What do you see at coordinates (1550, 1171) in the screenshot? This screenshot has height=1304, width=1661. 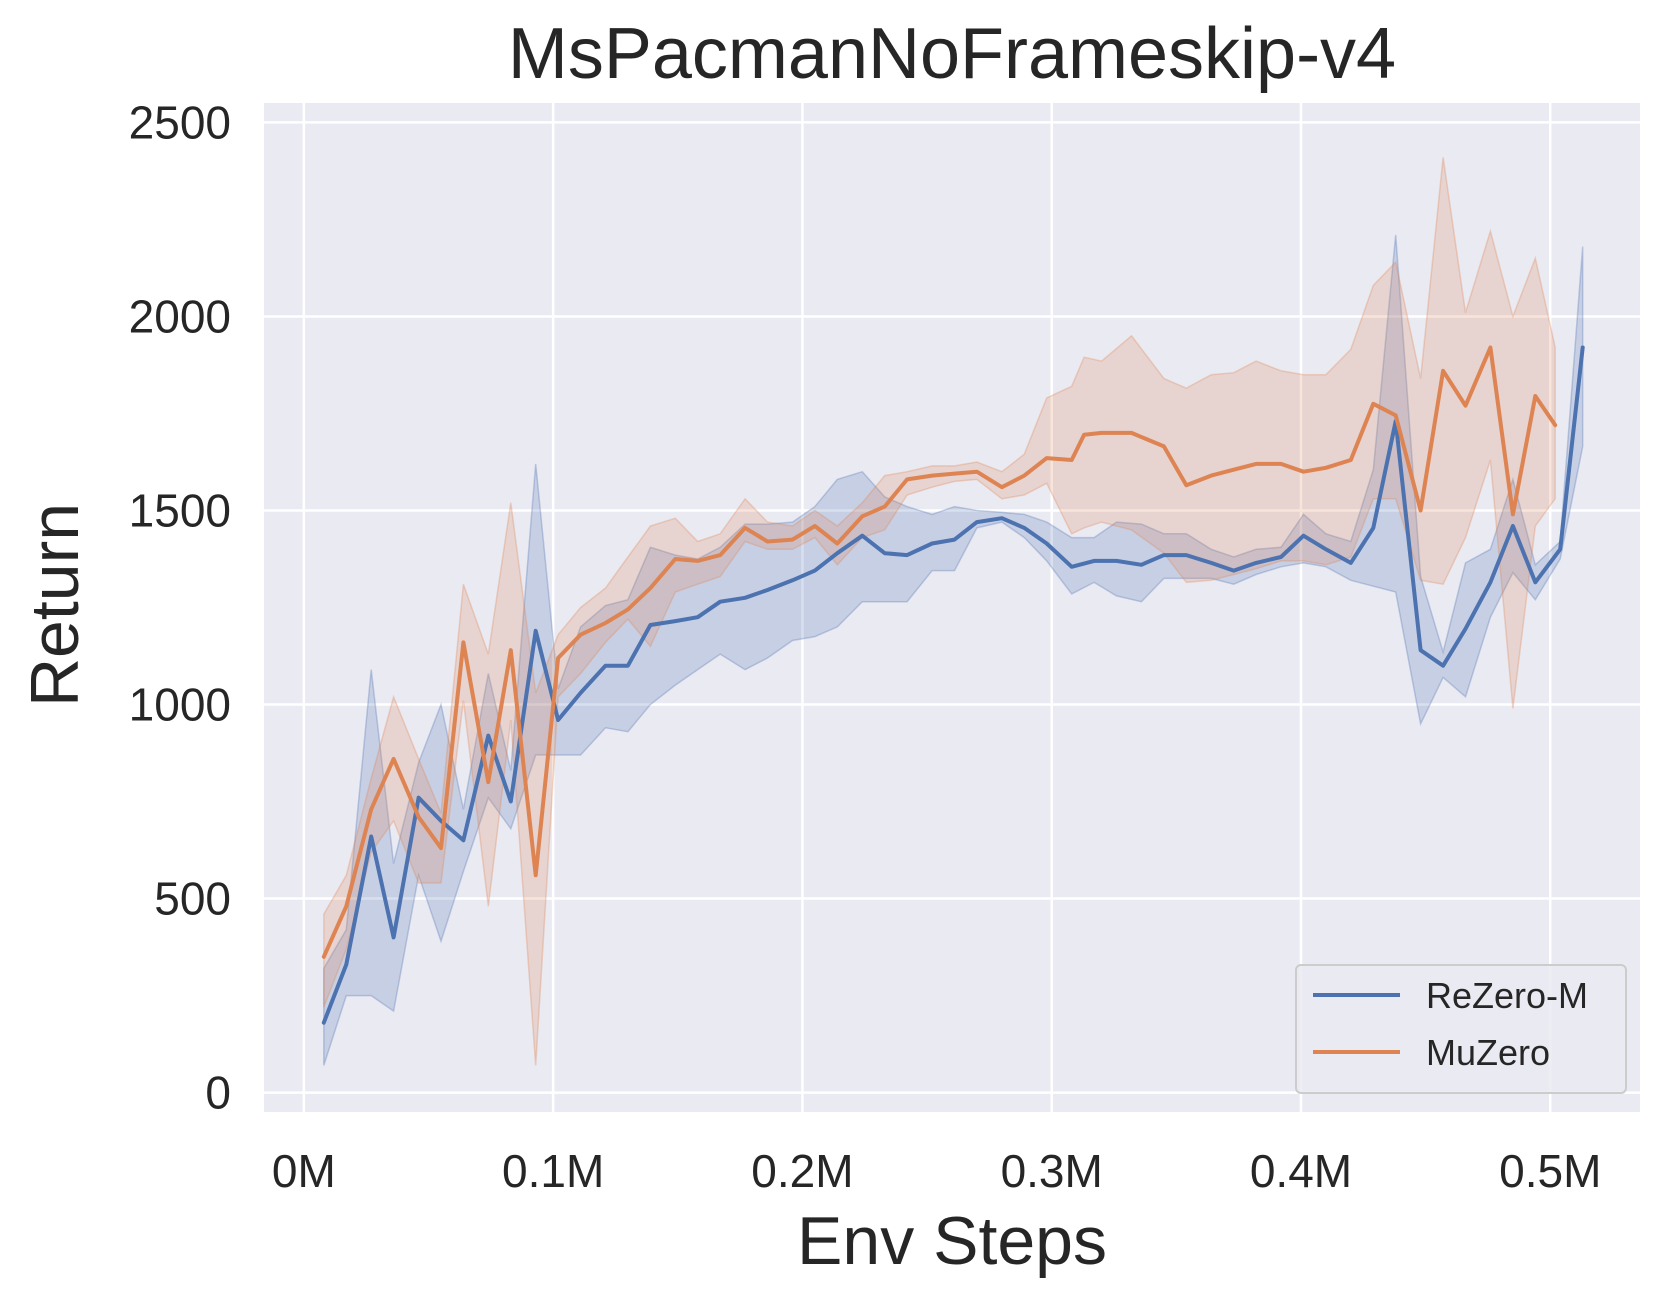 I see `x-tick-label: 0.5M` at bounding box center [1550, 1171].